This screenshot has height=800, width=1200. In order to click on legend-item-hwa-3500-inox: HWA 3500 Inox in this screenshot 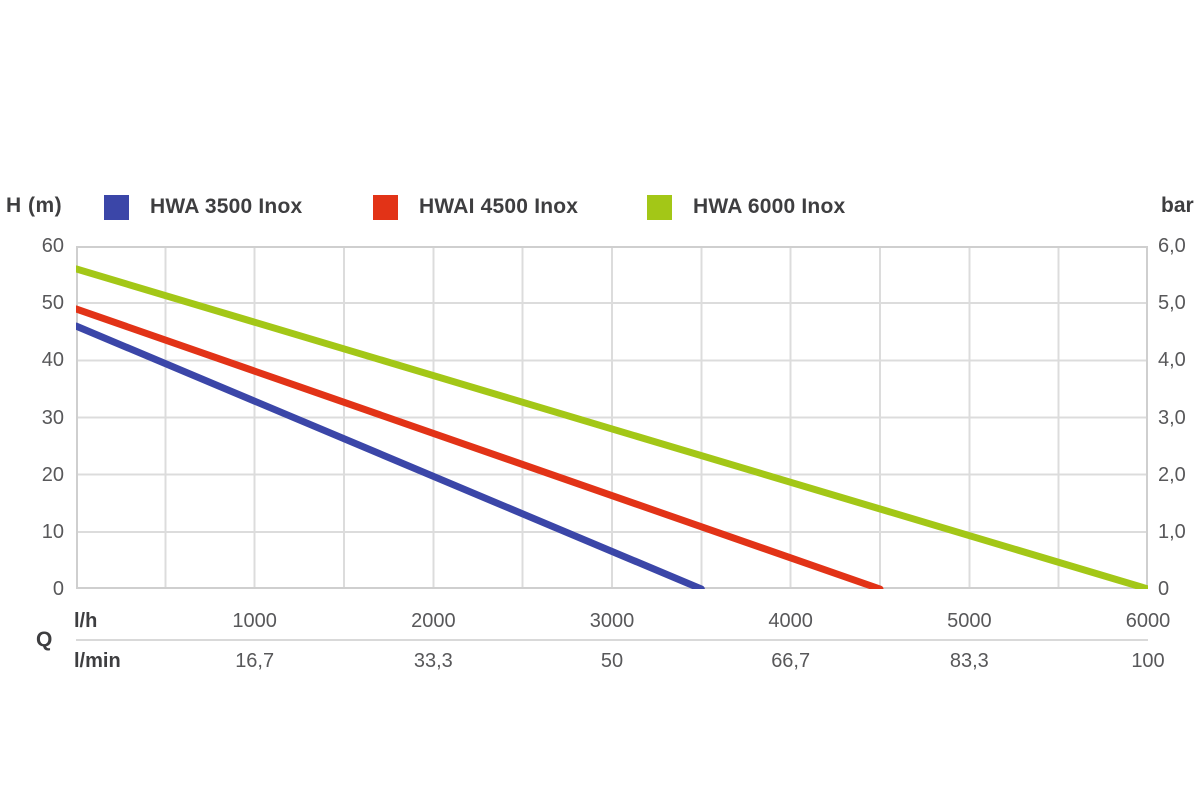, I will do `click(203, 207)`.